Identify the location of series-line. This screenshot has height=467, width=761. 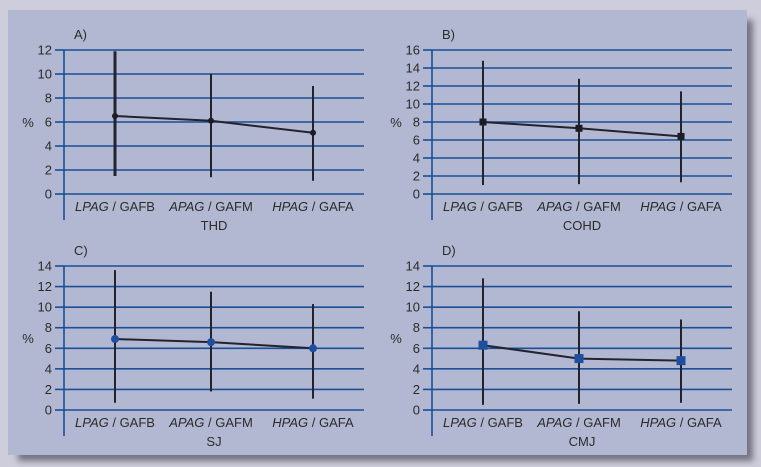
(214, 124).